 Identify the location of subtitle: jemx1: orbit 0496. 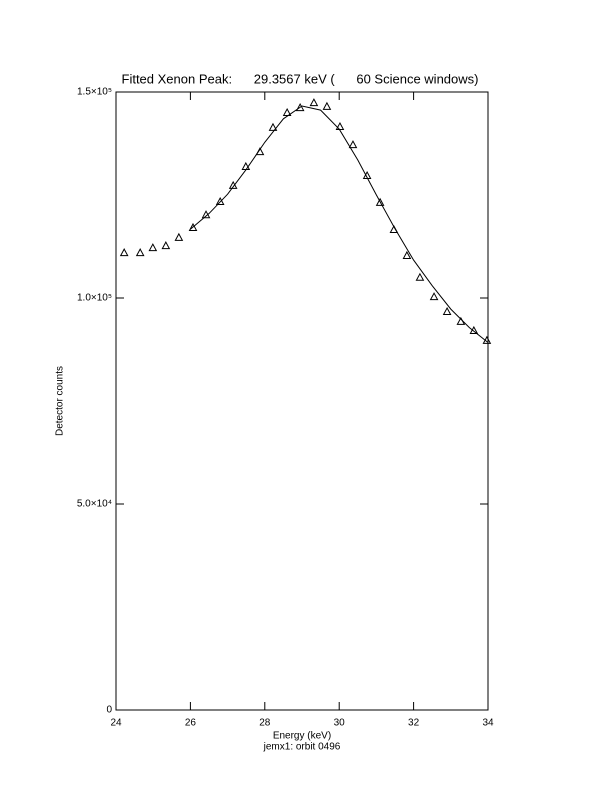
(302, 747).